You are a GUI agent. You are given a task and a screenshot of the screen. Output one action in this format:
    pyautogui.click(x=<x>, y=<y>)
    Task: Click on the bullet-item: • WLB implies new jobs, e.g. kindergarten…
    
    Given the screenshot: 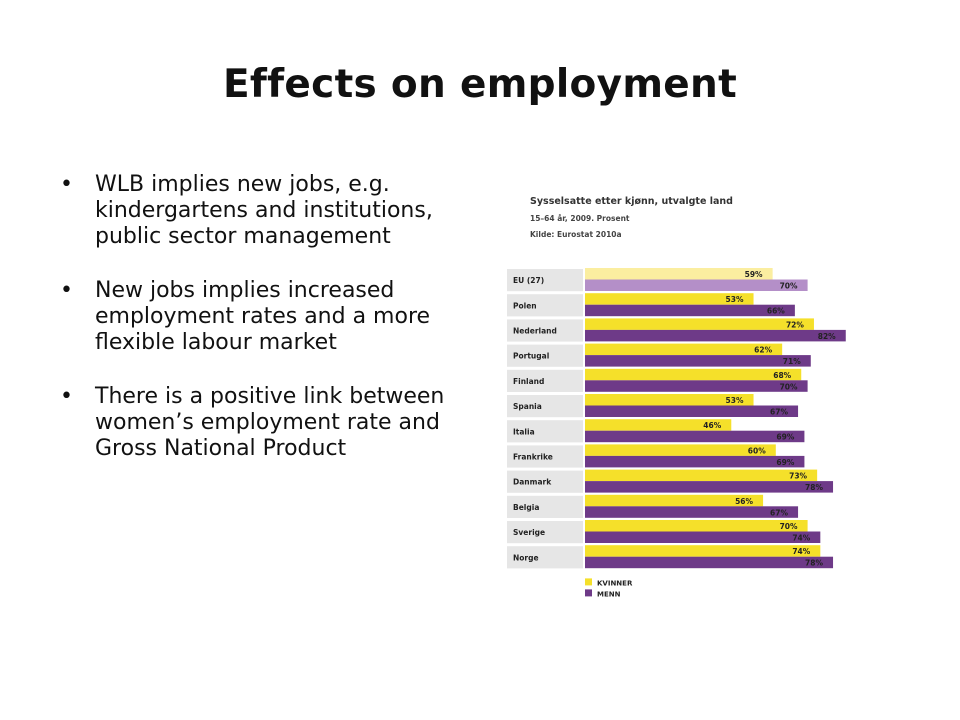 What is the action you would take?
    pyautogui.click(x=268, y=211)
    